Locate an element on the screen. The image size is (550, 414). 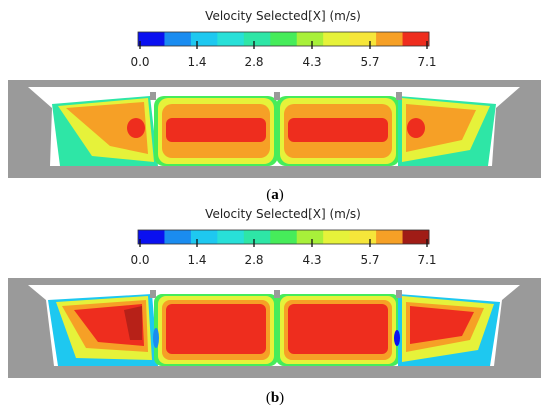
legend-title-b: Velocity Selected[X] (m/s) is located at coordinates (283, 214).